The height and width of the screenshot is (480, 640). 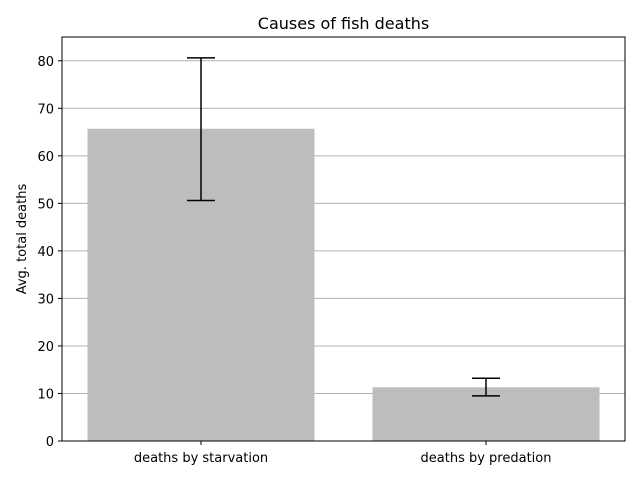 I want to click on y-tick-label: 30, so click(x=45, y=299).